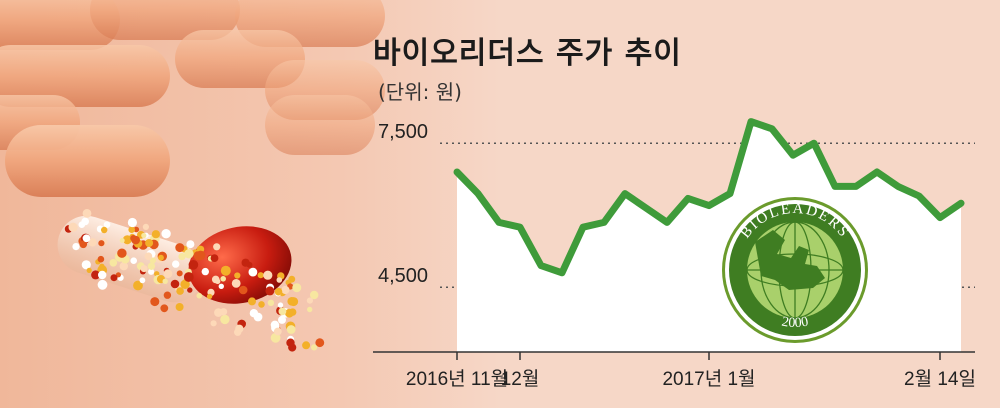 This screenshot has height=408, width=1000. What do you see at coordinates (403, 132) in the screenshot?
I see `y-tick-label: 7,500` at bounding box center [403, 132].